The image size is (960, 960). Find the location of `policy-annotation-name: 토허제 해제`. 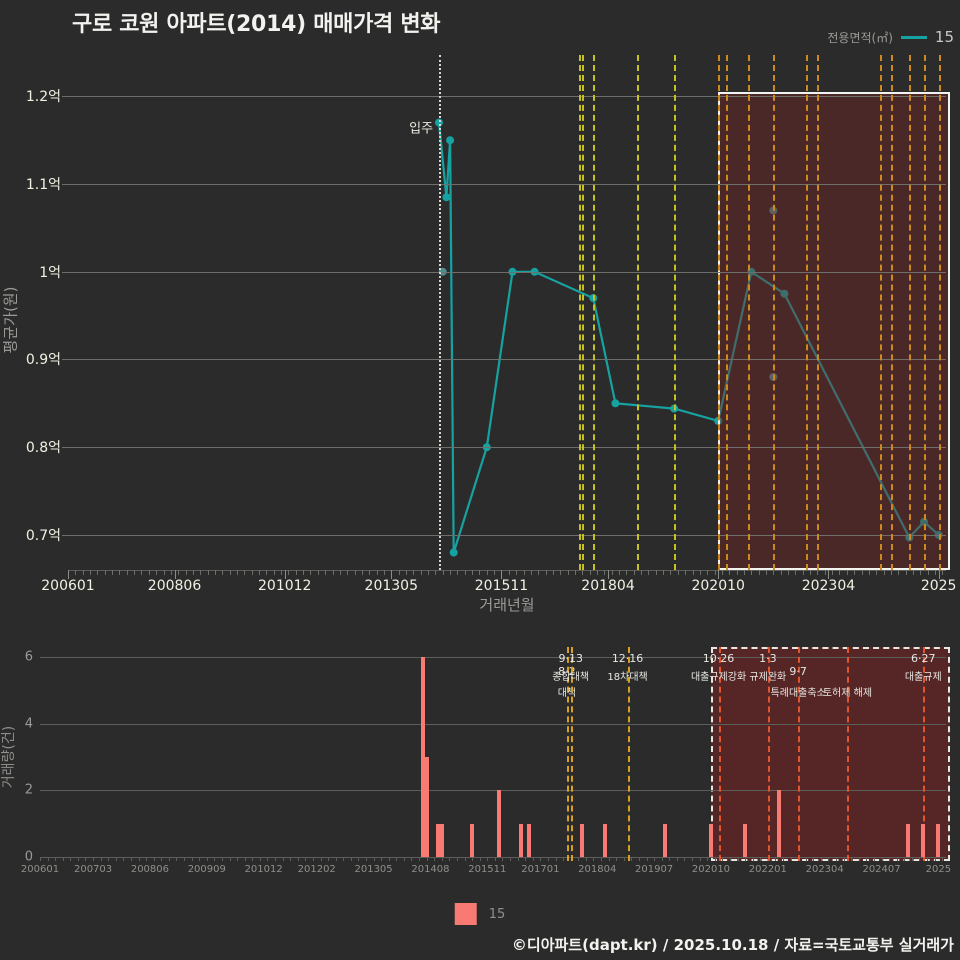

policy-annotation-name: 토허제 해제 is located at coordinates (847, 693).